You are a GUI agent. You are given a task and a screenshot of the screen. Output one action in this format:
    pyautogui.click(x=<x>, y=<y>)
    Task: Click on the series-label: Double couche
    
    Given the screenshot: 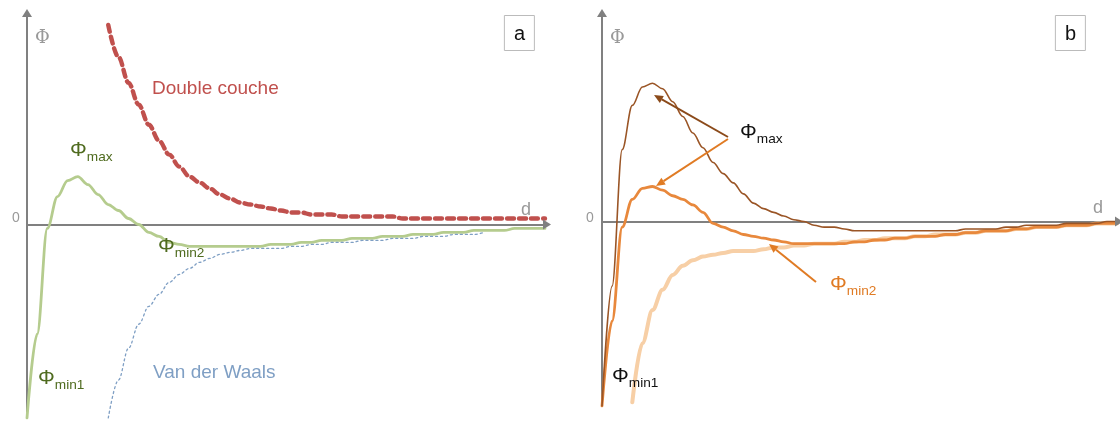 What is the action you would take?
    pyautogui.click(x=215, y=87)
    